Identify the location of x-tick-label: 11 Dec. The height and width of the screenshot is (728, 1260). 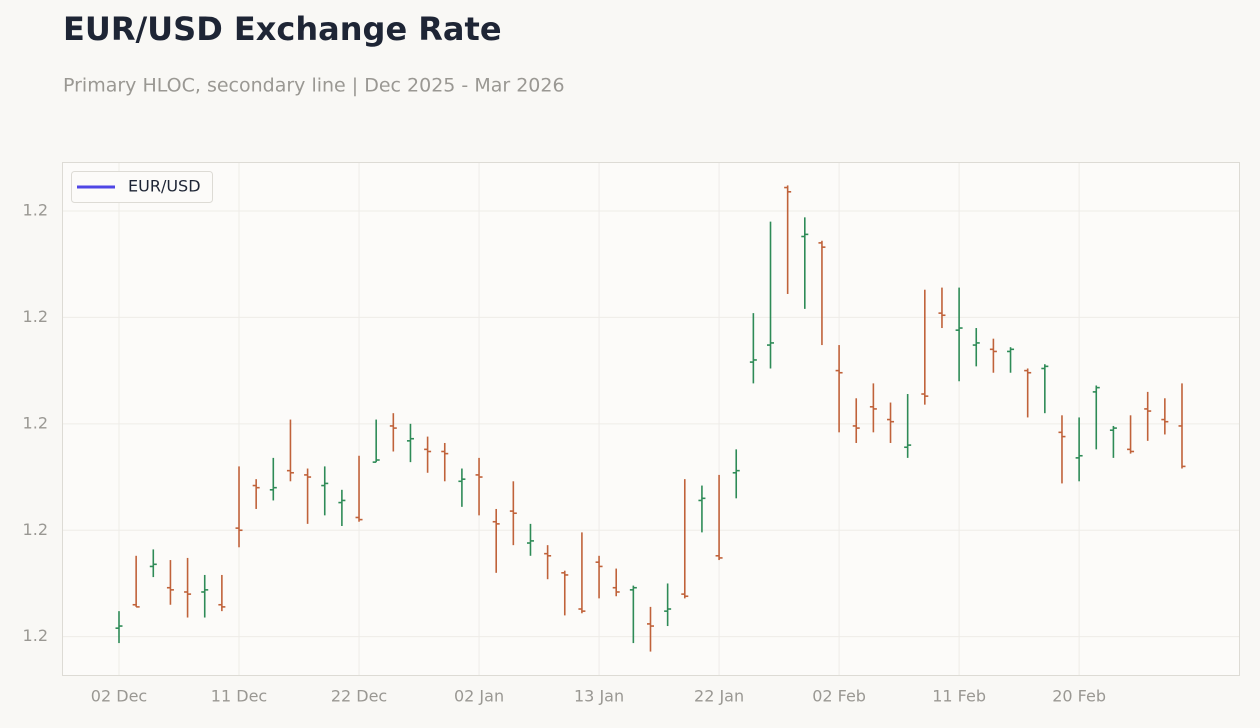
(239, 696).